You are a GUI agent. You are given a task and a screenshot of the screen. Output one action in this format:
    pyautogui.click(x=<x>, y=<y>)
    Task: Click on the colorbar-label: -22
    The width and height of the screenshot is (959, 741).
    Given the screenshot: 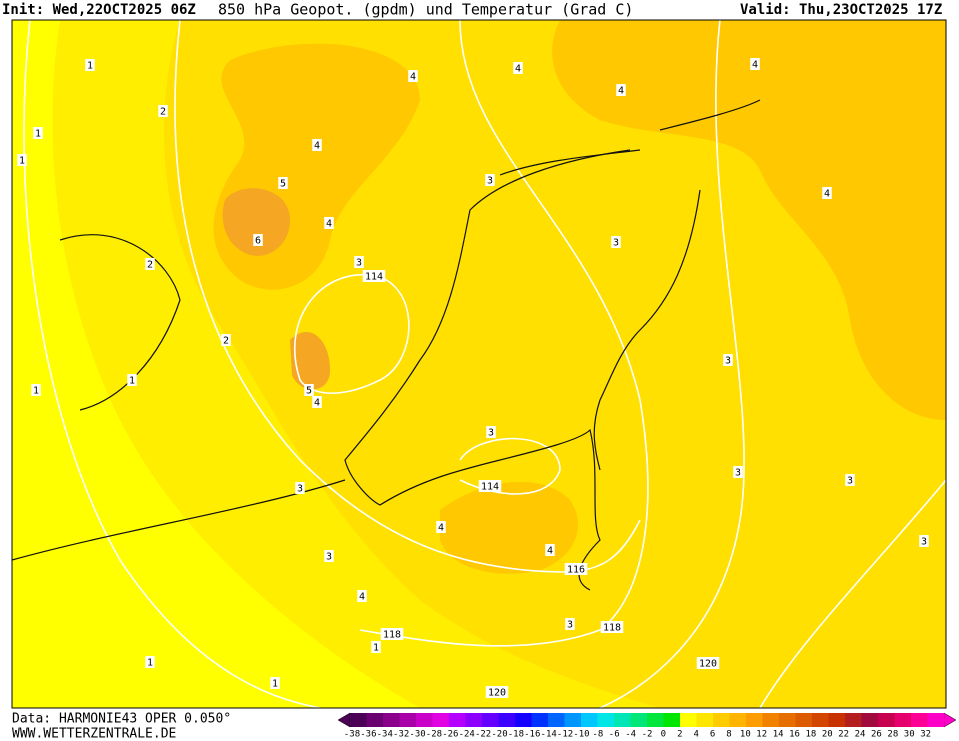 What is the action you would take?
    pyautogui.click(x=483, y=735)
    